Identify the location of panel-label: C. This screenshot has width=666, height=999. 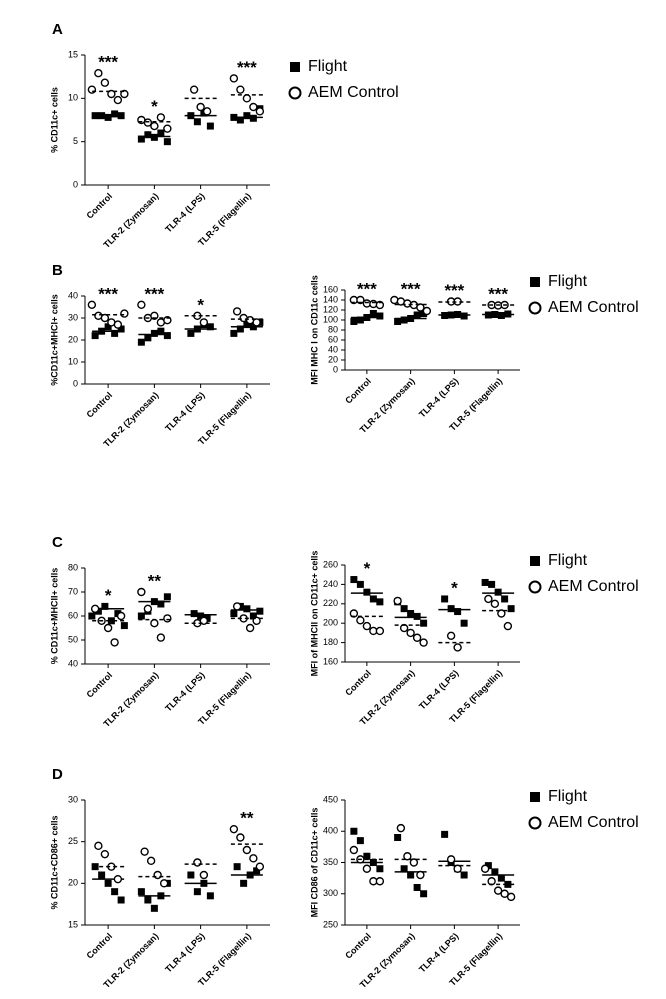
(57, 542).